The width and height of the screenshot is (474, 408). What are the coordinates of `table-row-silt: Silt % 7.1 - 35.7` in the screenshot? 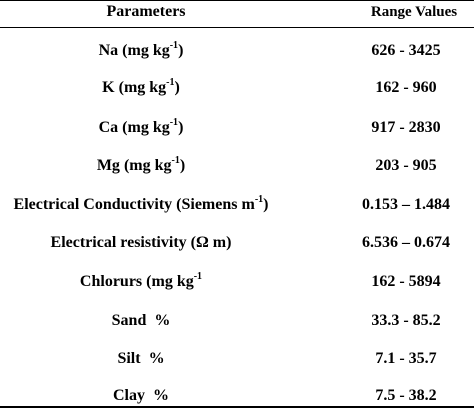 It's located at (237, 359).